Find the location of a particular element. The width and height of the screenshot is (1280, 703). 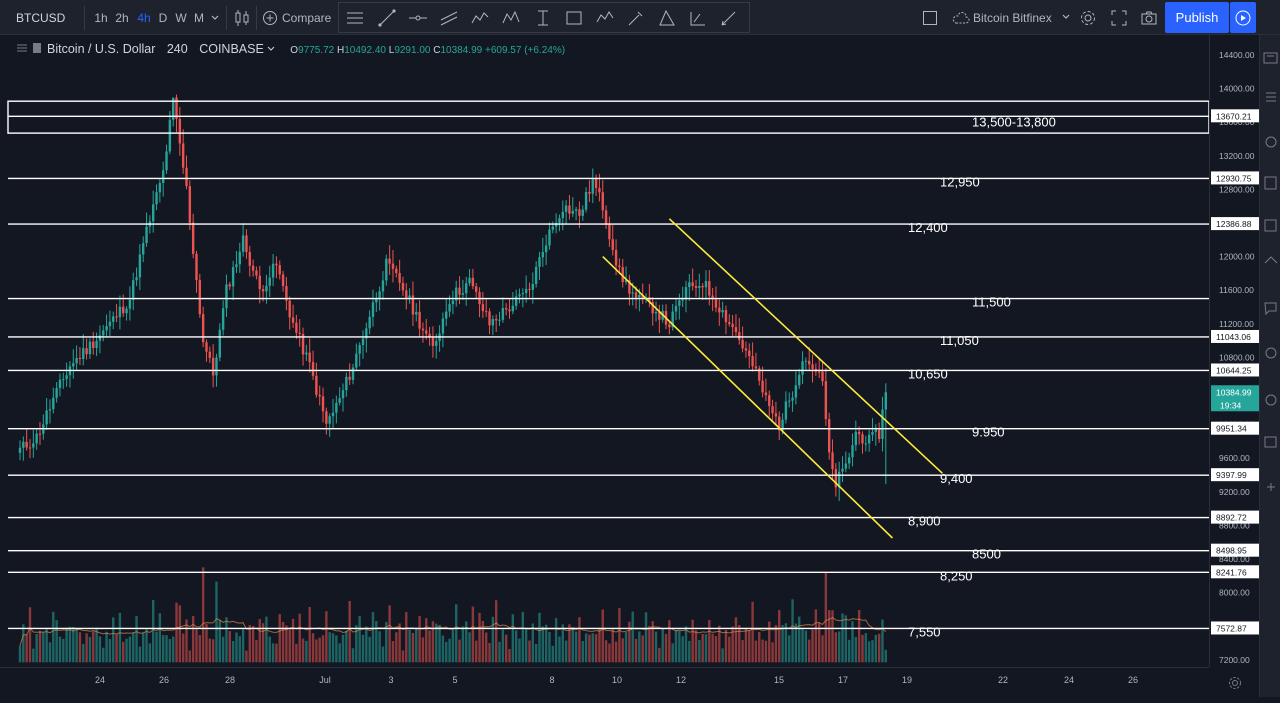

elliott-wave-tool is located at coordinates (605, 18).